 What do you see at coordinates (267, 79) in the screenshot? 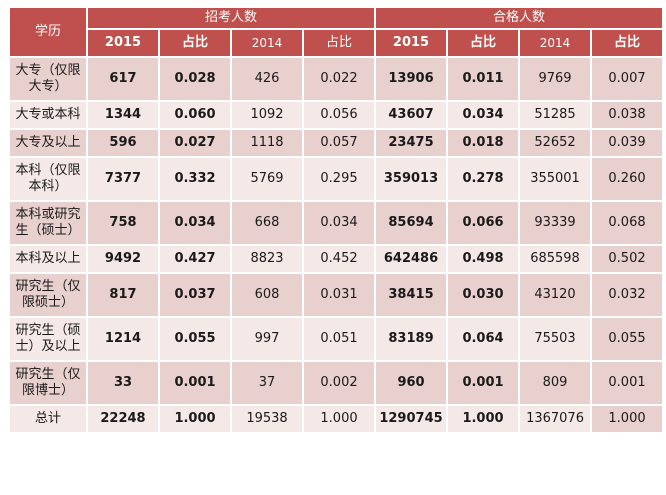
I see `table-cell: 426` at bounding box center [267, 79].